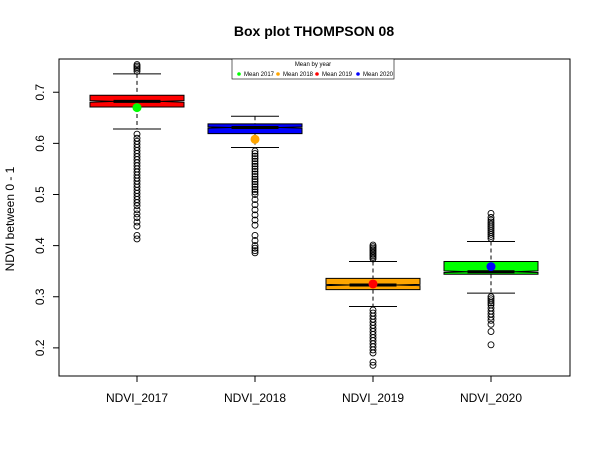 Image resolution: width=600 pixels, height=450 pixels. I want to click on legend-frame, so click(313, 69).